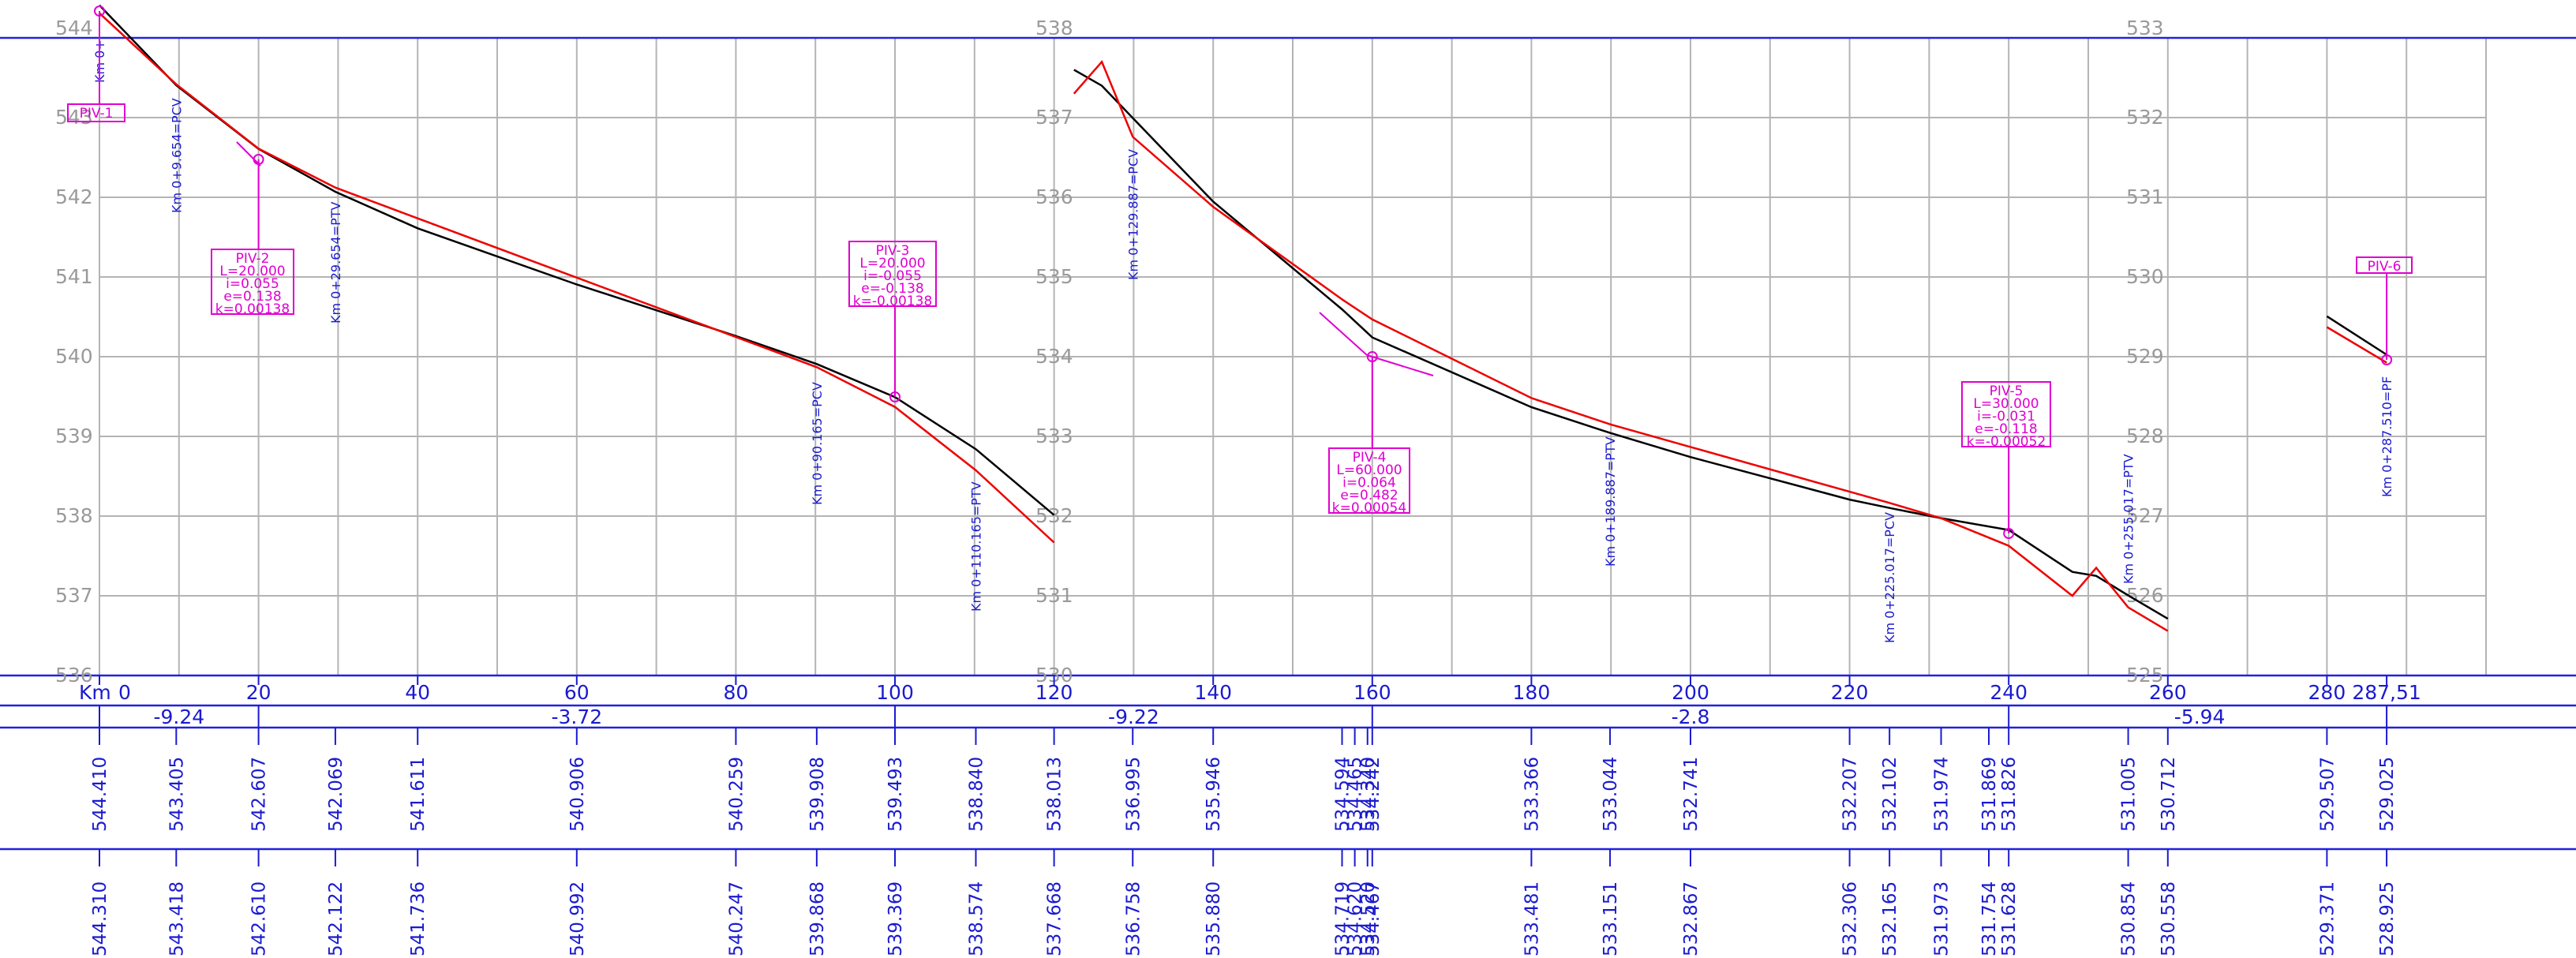 This screenshot has height=958, width=2576. What do you see at coordinates (74, 277) in the screenshot?
I see `elevation-label: 541` at bounding box center [74, 277].